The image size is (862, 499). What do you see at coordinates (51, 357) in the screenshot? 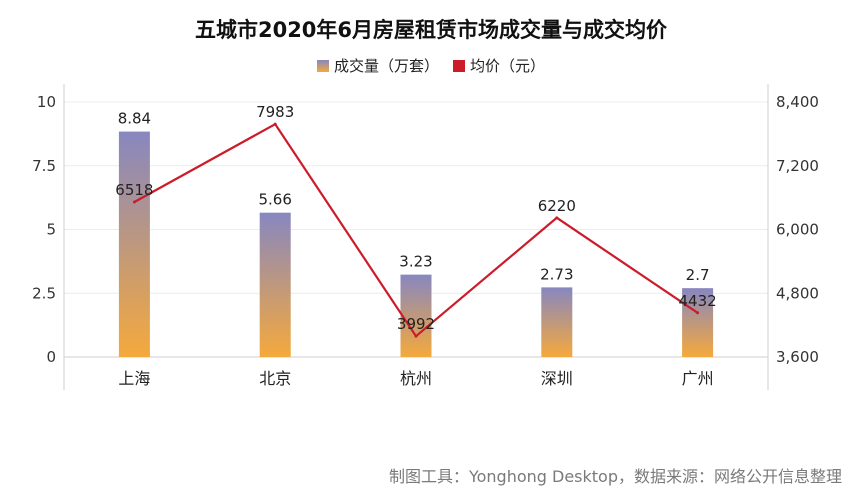
I see `y-left-tick-label: 0` at bounding box center [51, 357].